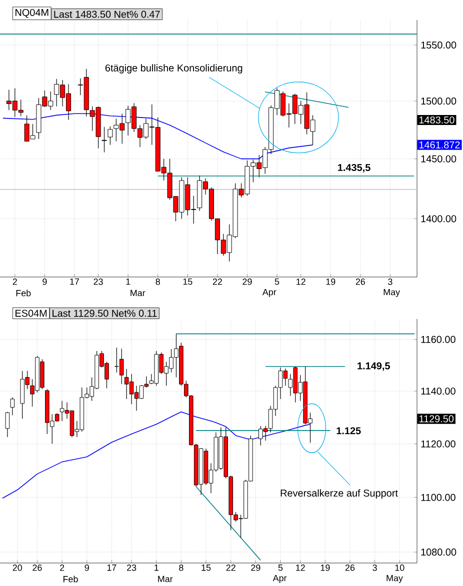  I want to click on text: 1129.50, so click(436, 418).